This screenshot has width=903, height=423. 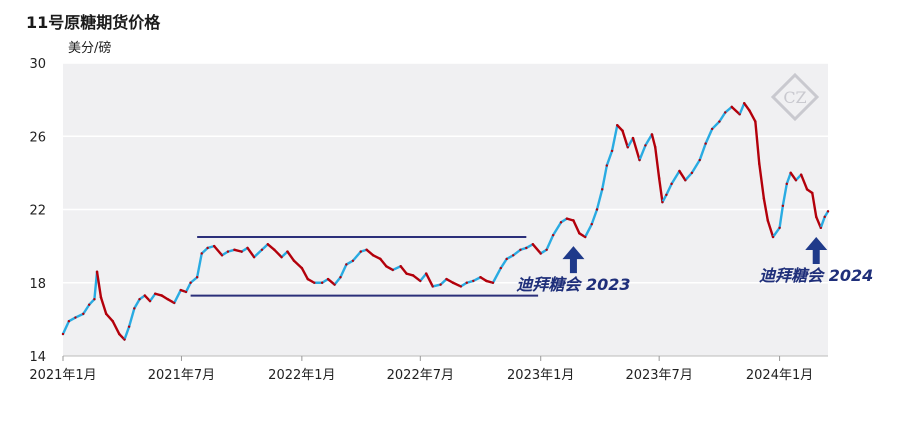 I want to click on y-axis: 14 18 22 26 30, so click(x=37, y=211).